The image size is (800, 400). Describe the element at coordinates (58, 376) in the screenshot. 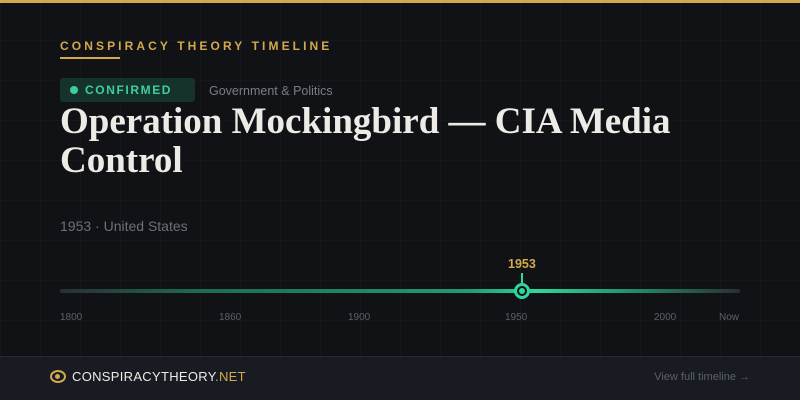

I see `eye-icon` at that location.